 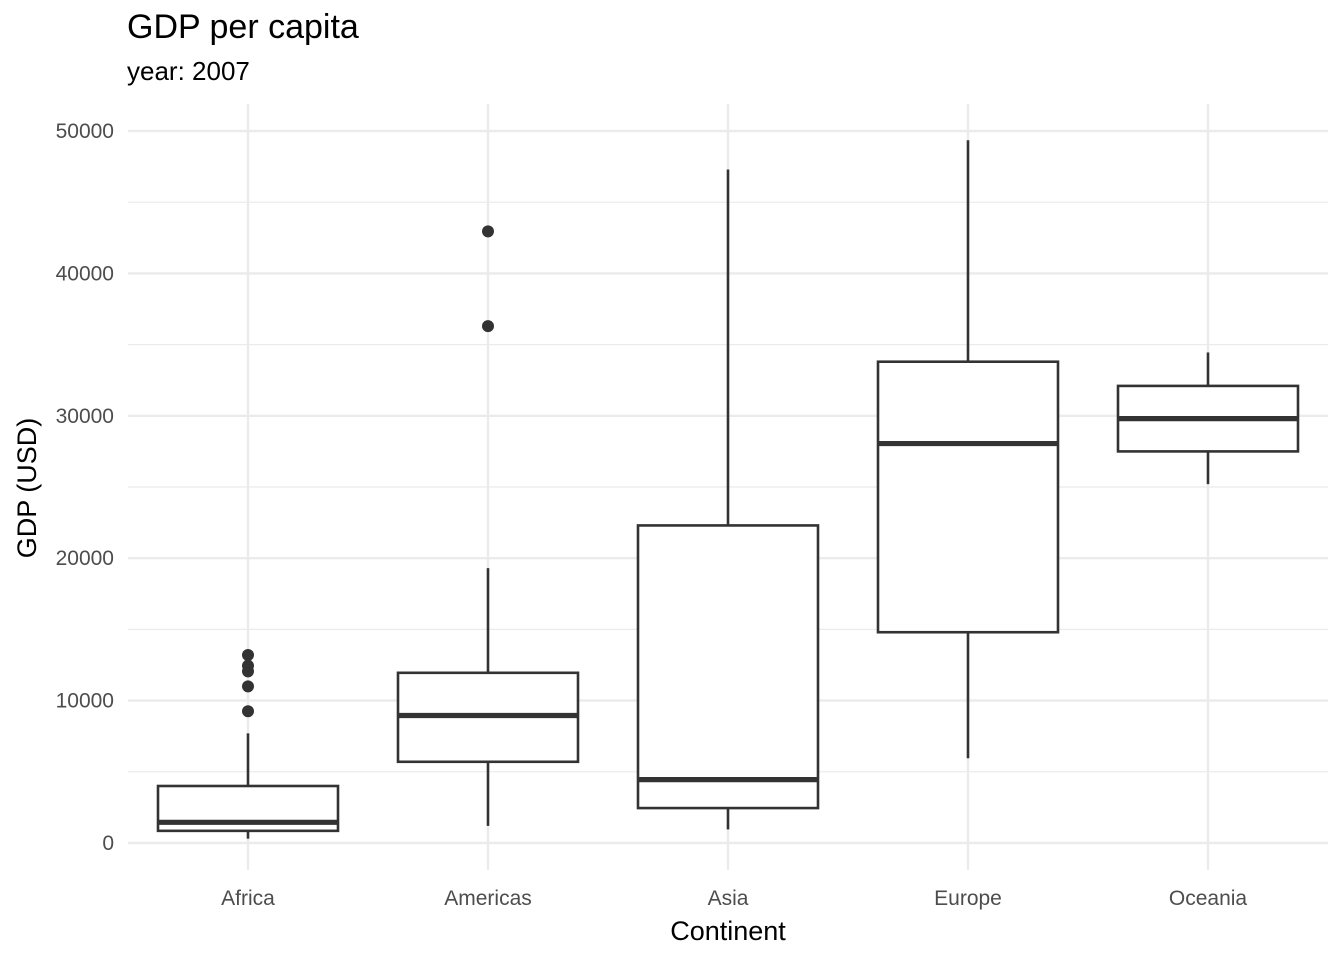 I want to click on y-axis-ticks: 0 10000 20000 30000 40000 50000, so click(x=85, y=487).